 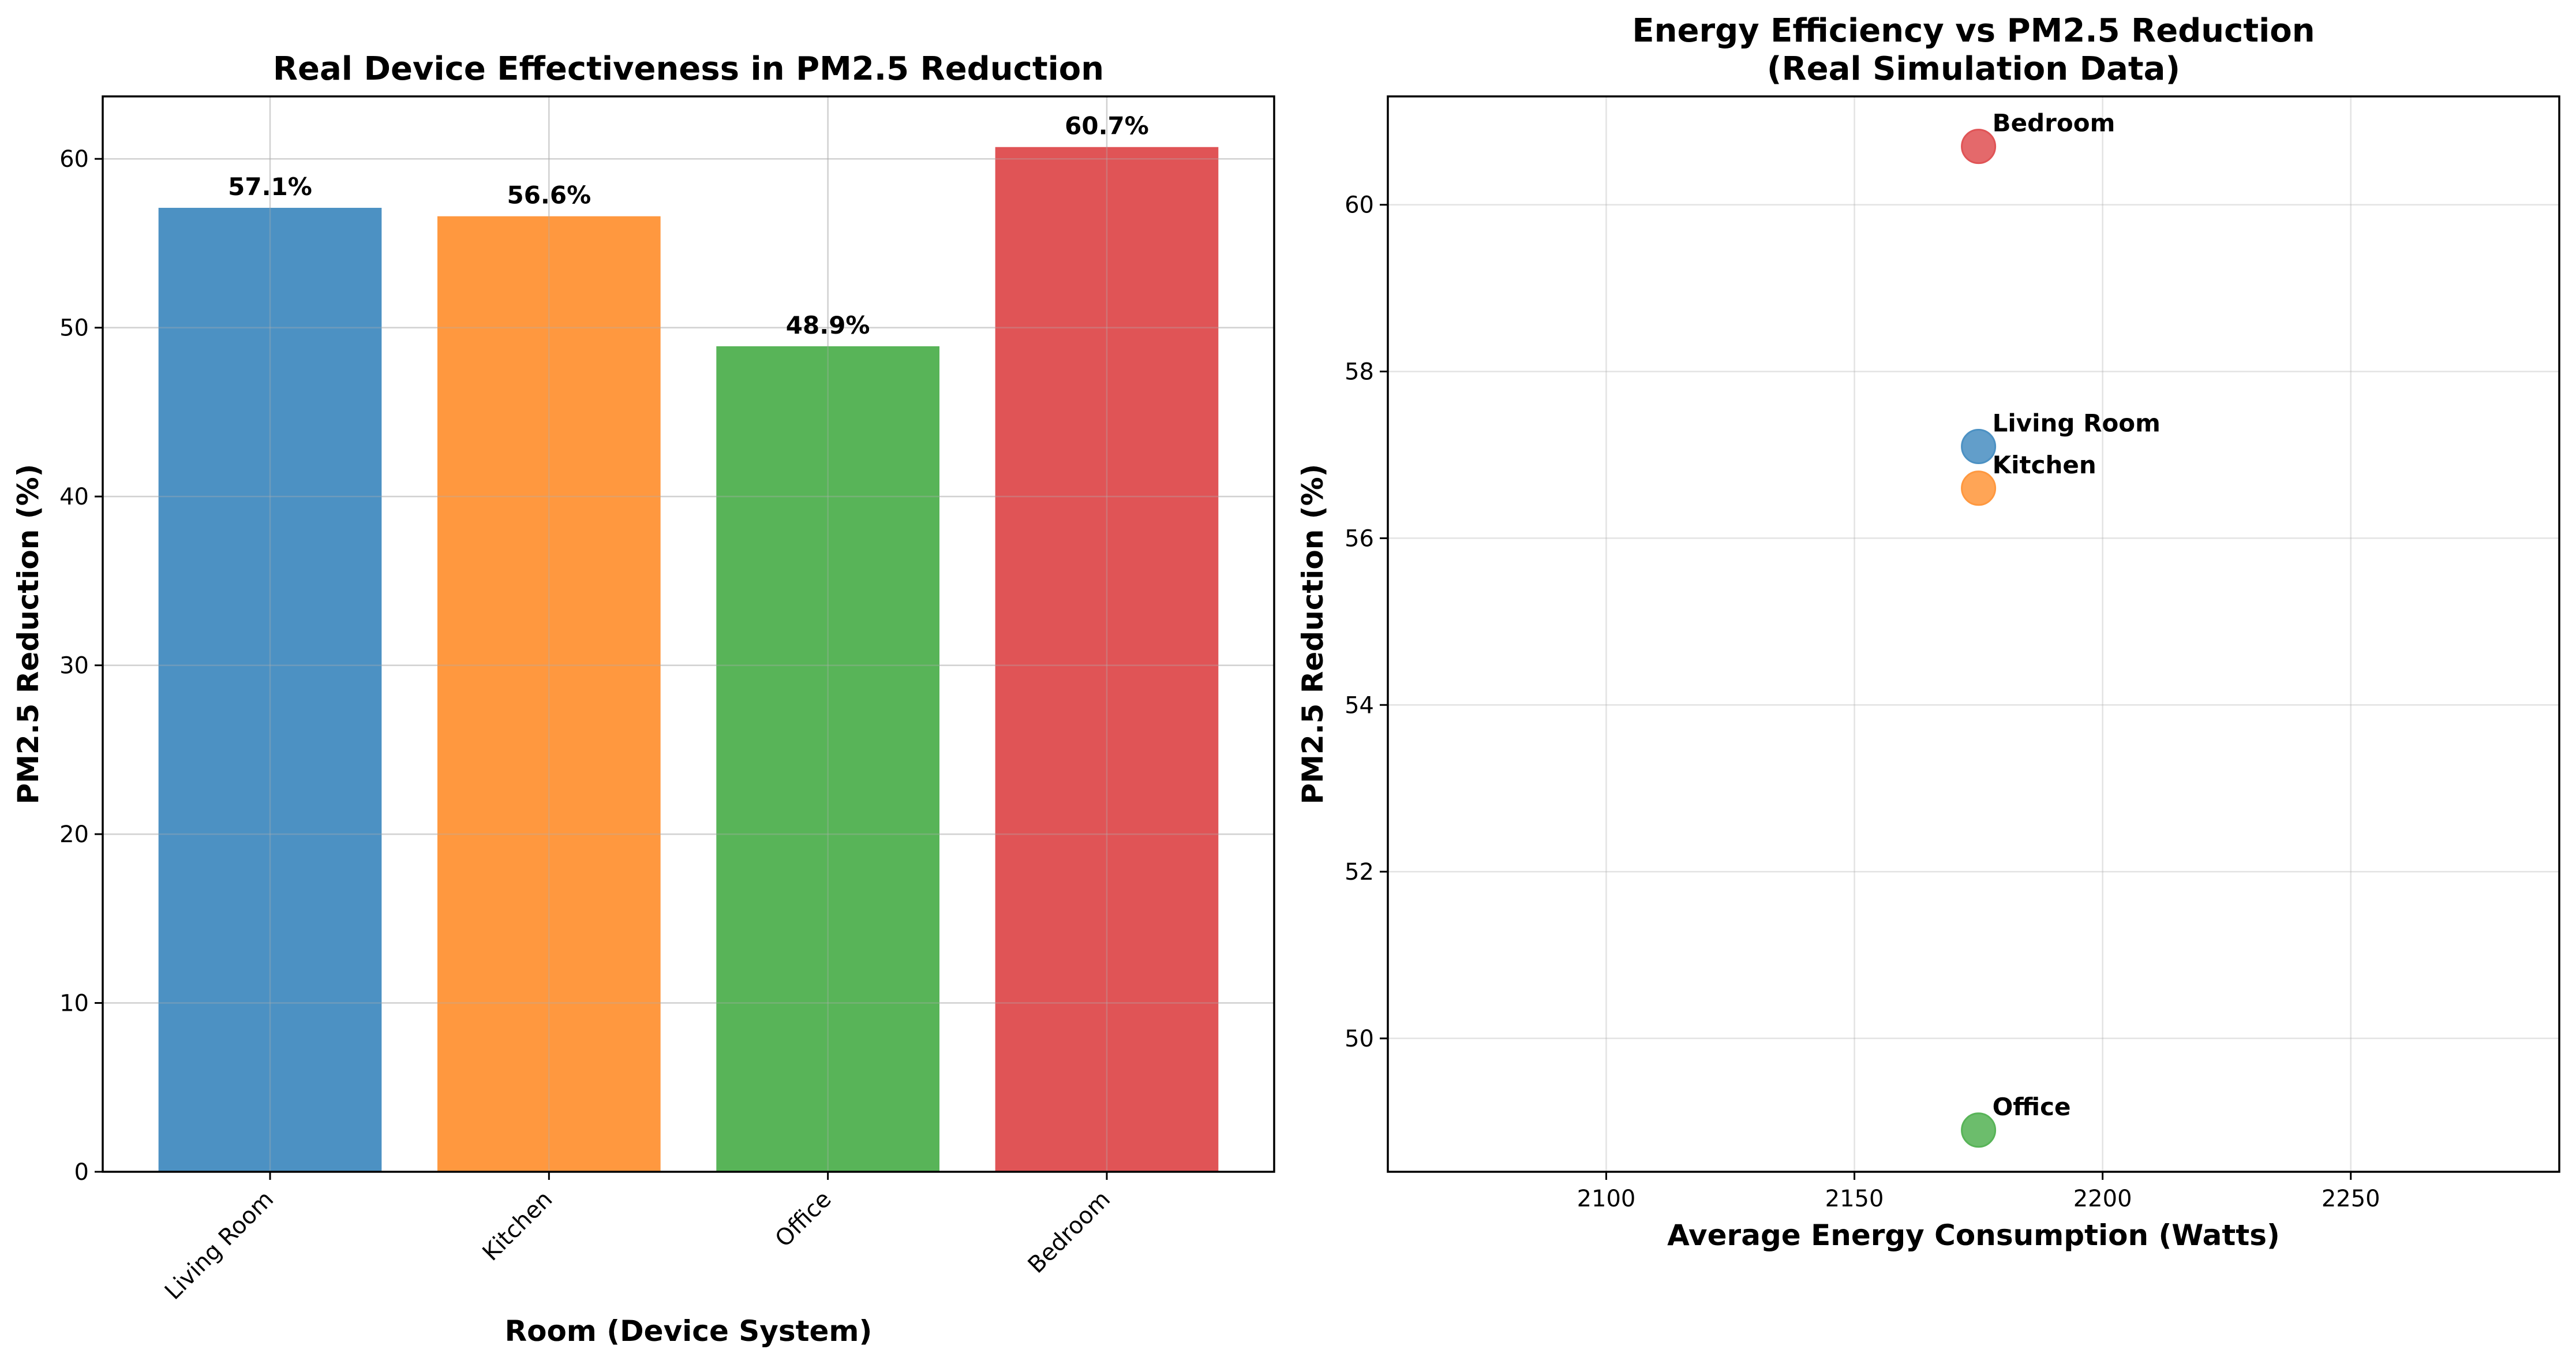 What do you see at coordinates (2077, 615) in the screenshot?
I see `scatter-chart-point-labels: Living Room Kitchen Office Bedroom` at bounding box center [2077, 615].